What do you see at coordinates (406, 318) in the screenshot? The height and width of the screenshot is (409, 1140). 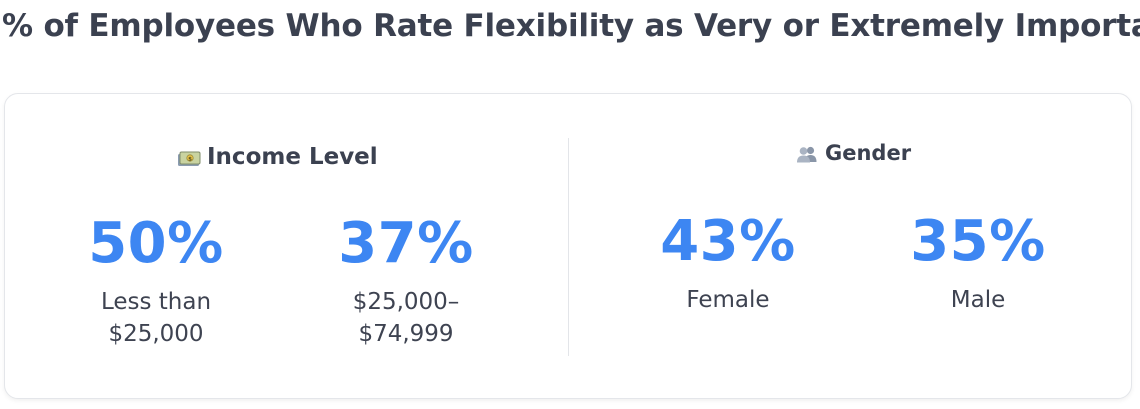 I see `stat-label: $25,000– $74,999` at bounding box center [406, 318].